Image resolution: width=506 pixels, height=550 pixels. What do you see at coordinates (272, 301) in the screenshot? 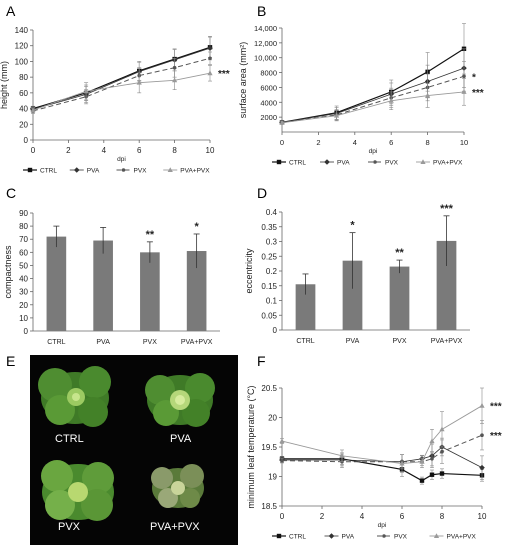
I see `y-tick-label: 0.1` at bounding box center [272, 301].